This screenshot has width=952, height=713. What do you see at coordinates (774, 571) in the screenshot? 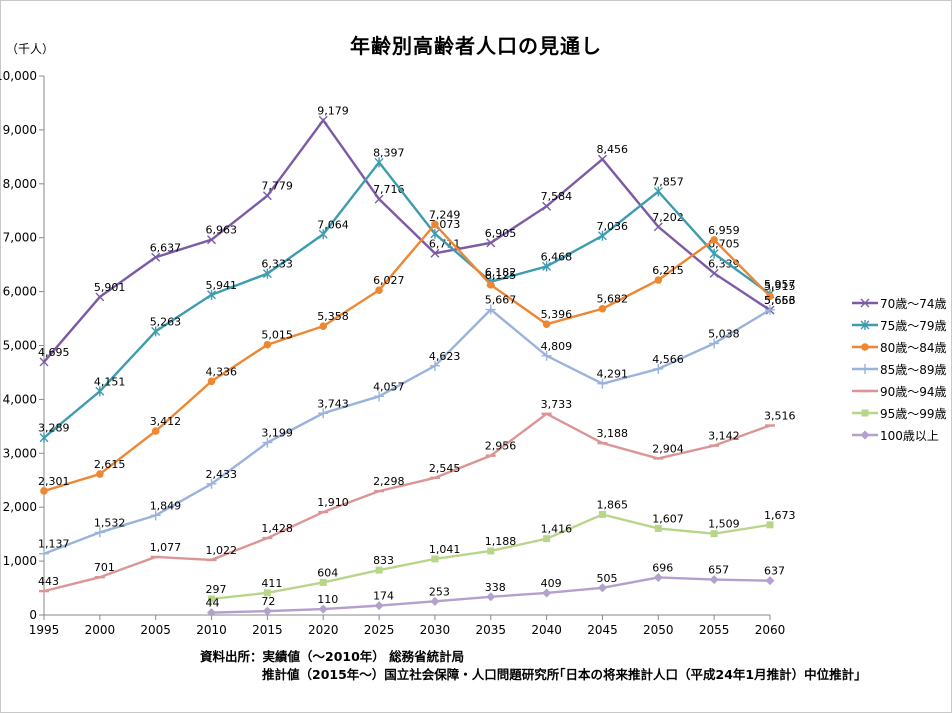
I see `data-label: 637` at bounding box center [774, 571].